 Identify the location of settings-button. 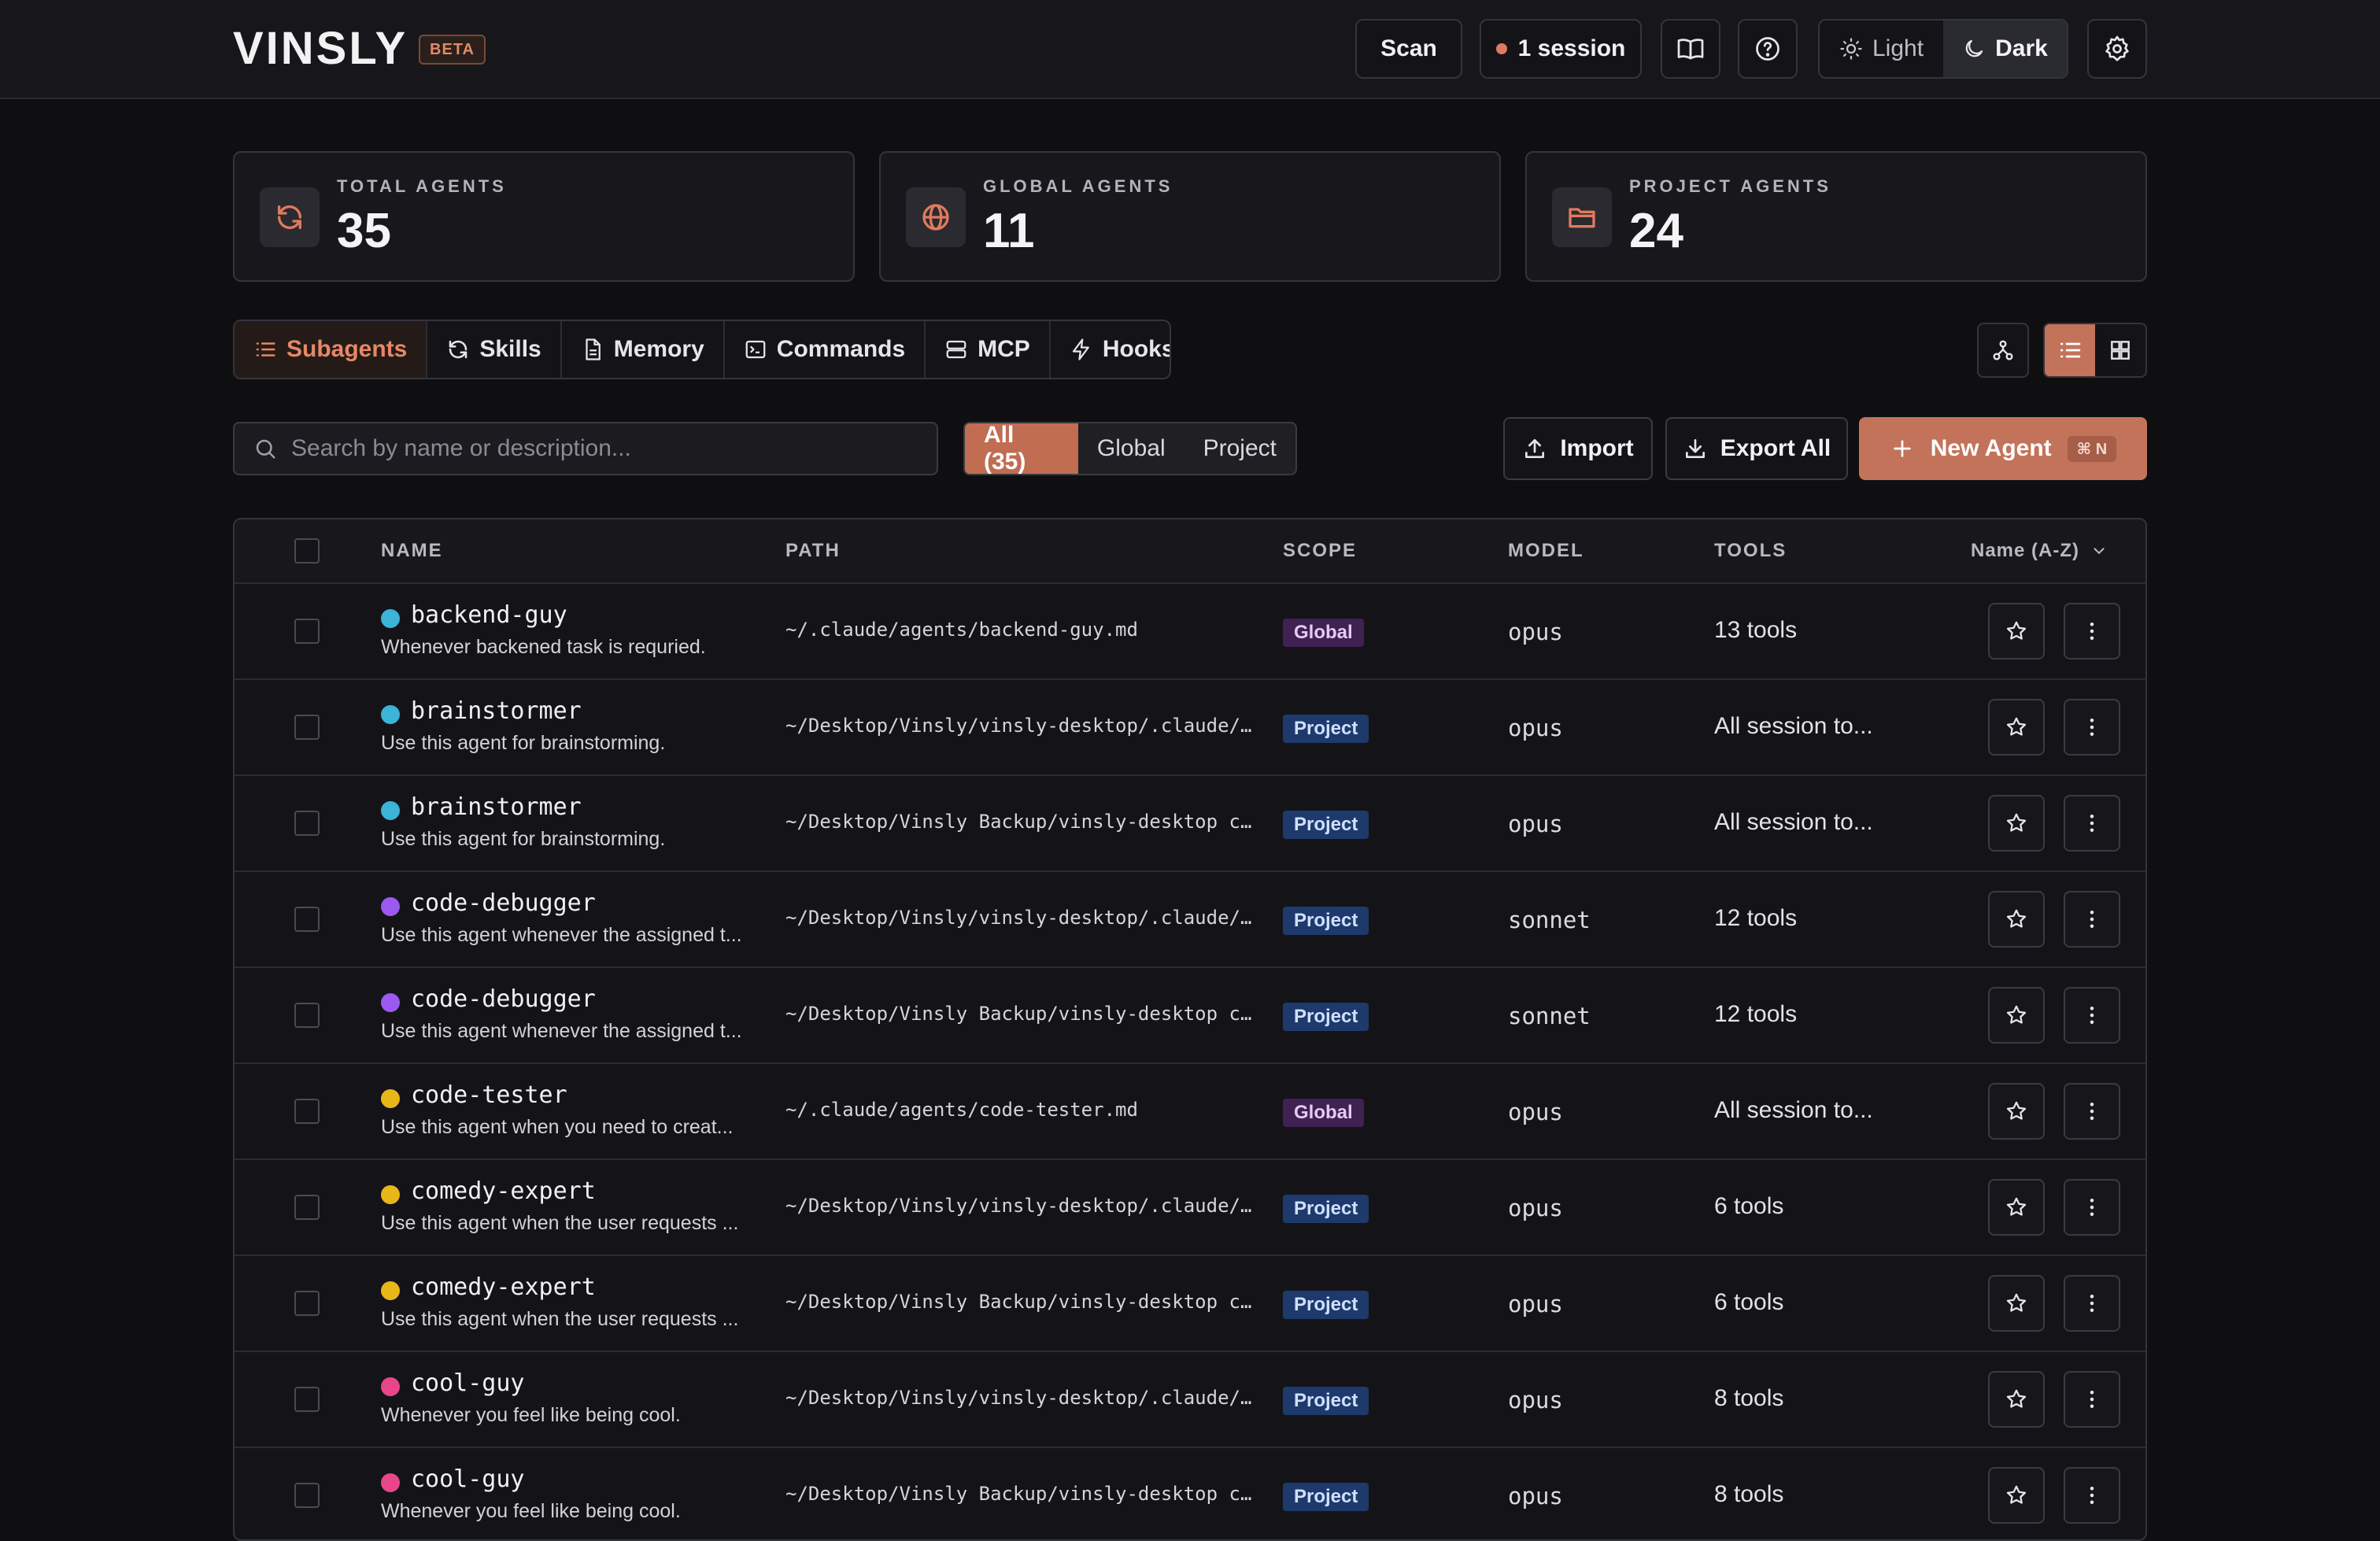
(2117, 49).